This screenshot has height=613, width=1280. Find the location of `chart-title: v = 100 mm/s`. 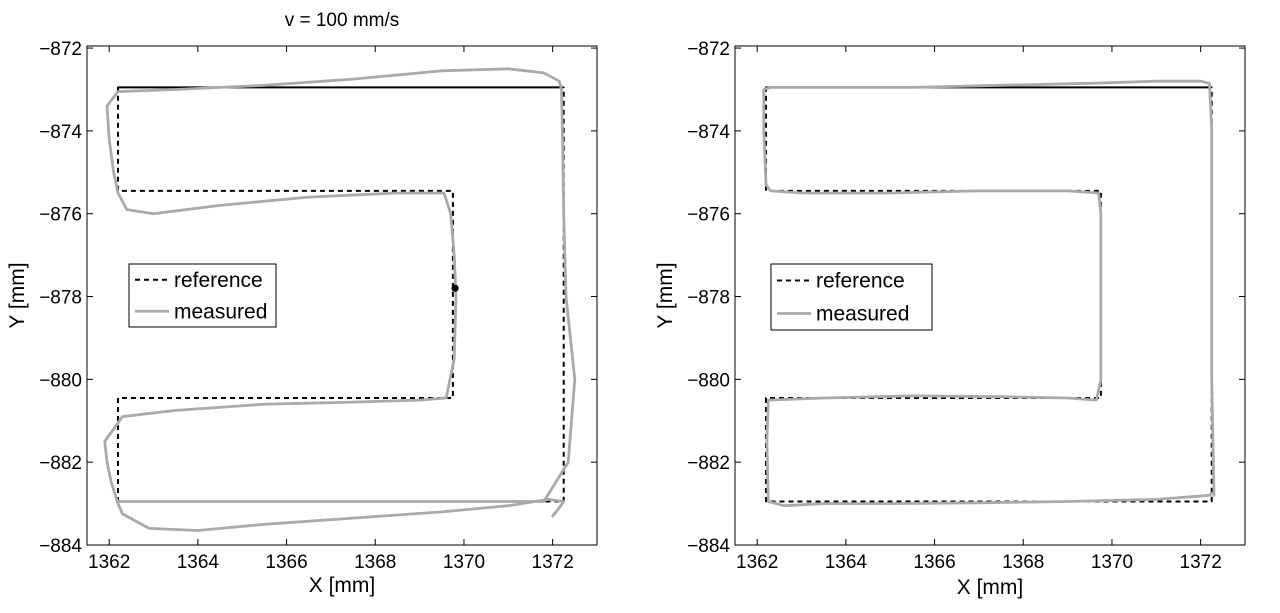

chart-title: v = 100 mm/s is located at coordinates (342, 20).